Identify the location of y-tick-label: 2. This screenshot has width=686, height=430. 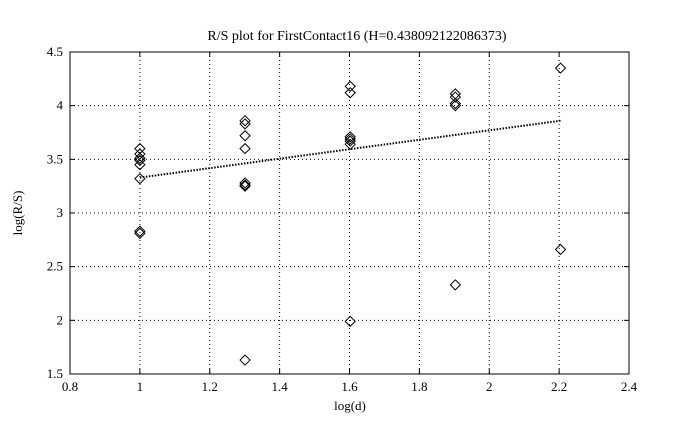
(60, 319).